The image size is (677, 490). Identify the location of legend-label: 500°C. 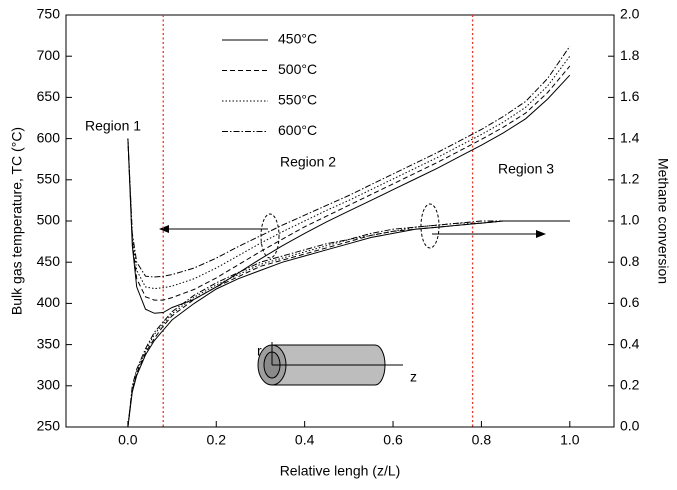
(297, 69).